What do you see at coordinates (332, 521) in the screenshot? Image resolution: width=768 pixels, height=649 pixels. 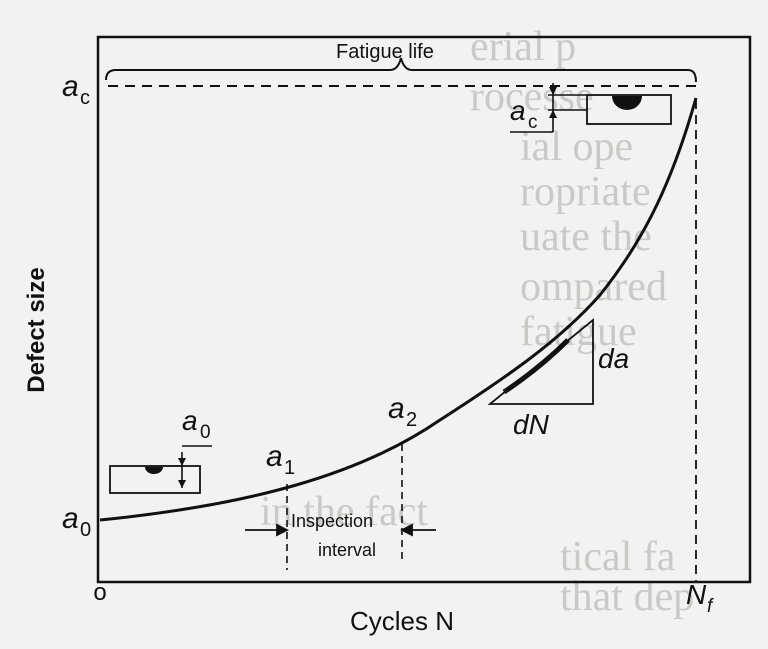 I see `inspection-label: Inspection` at bounding box center [332, 521].